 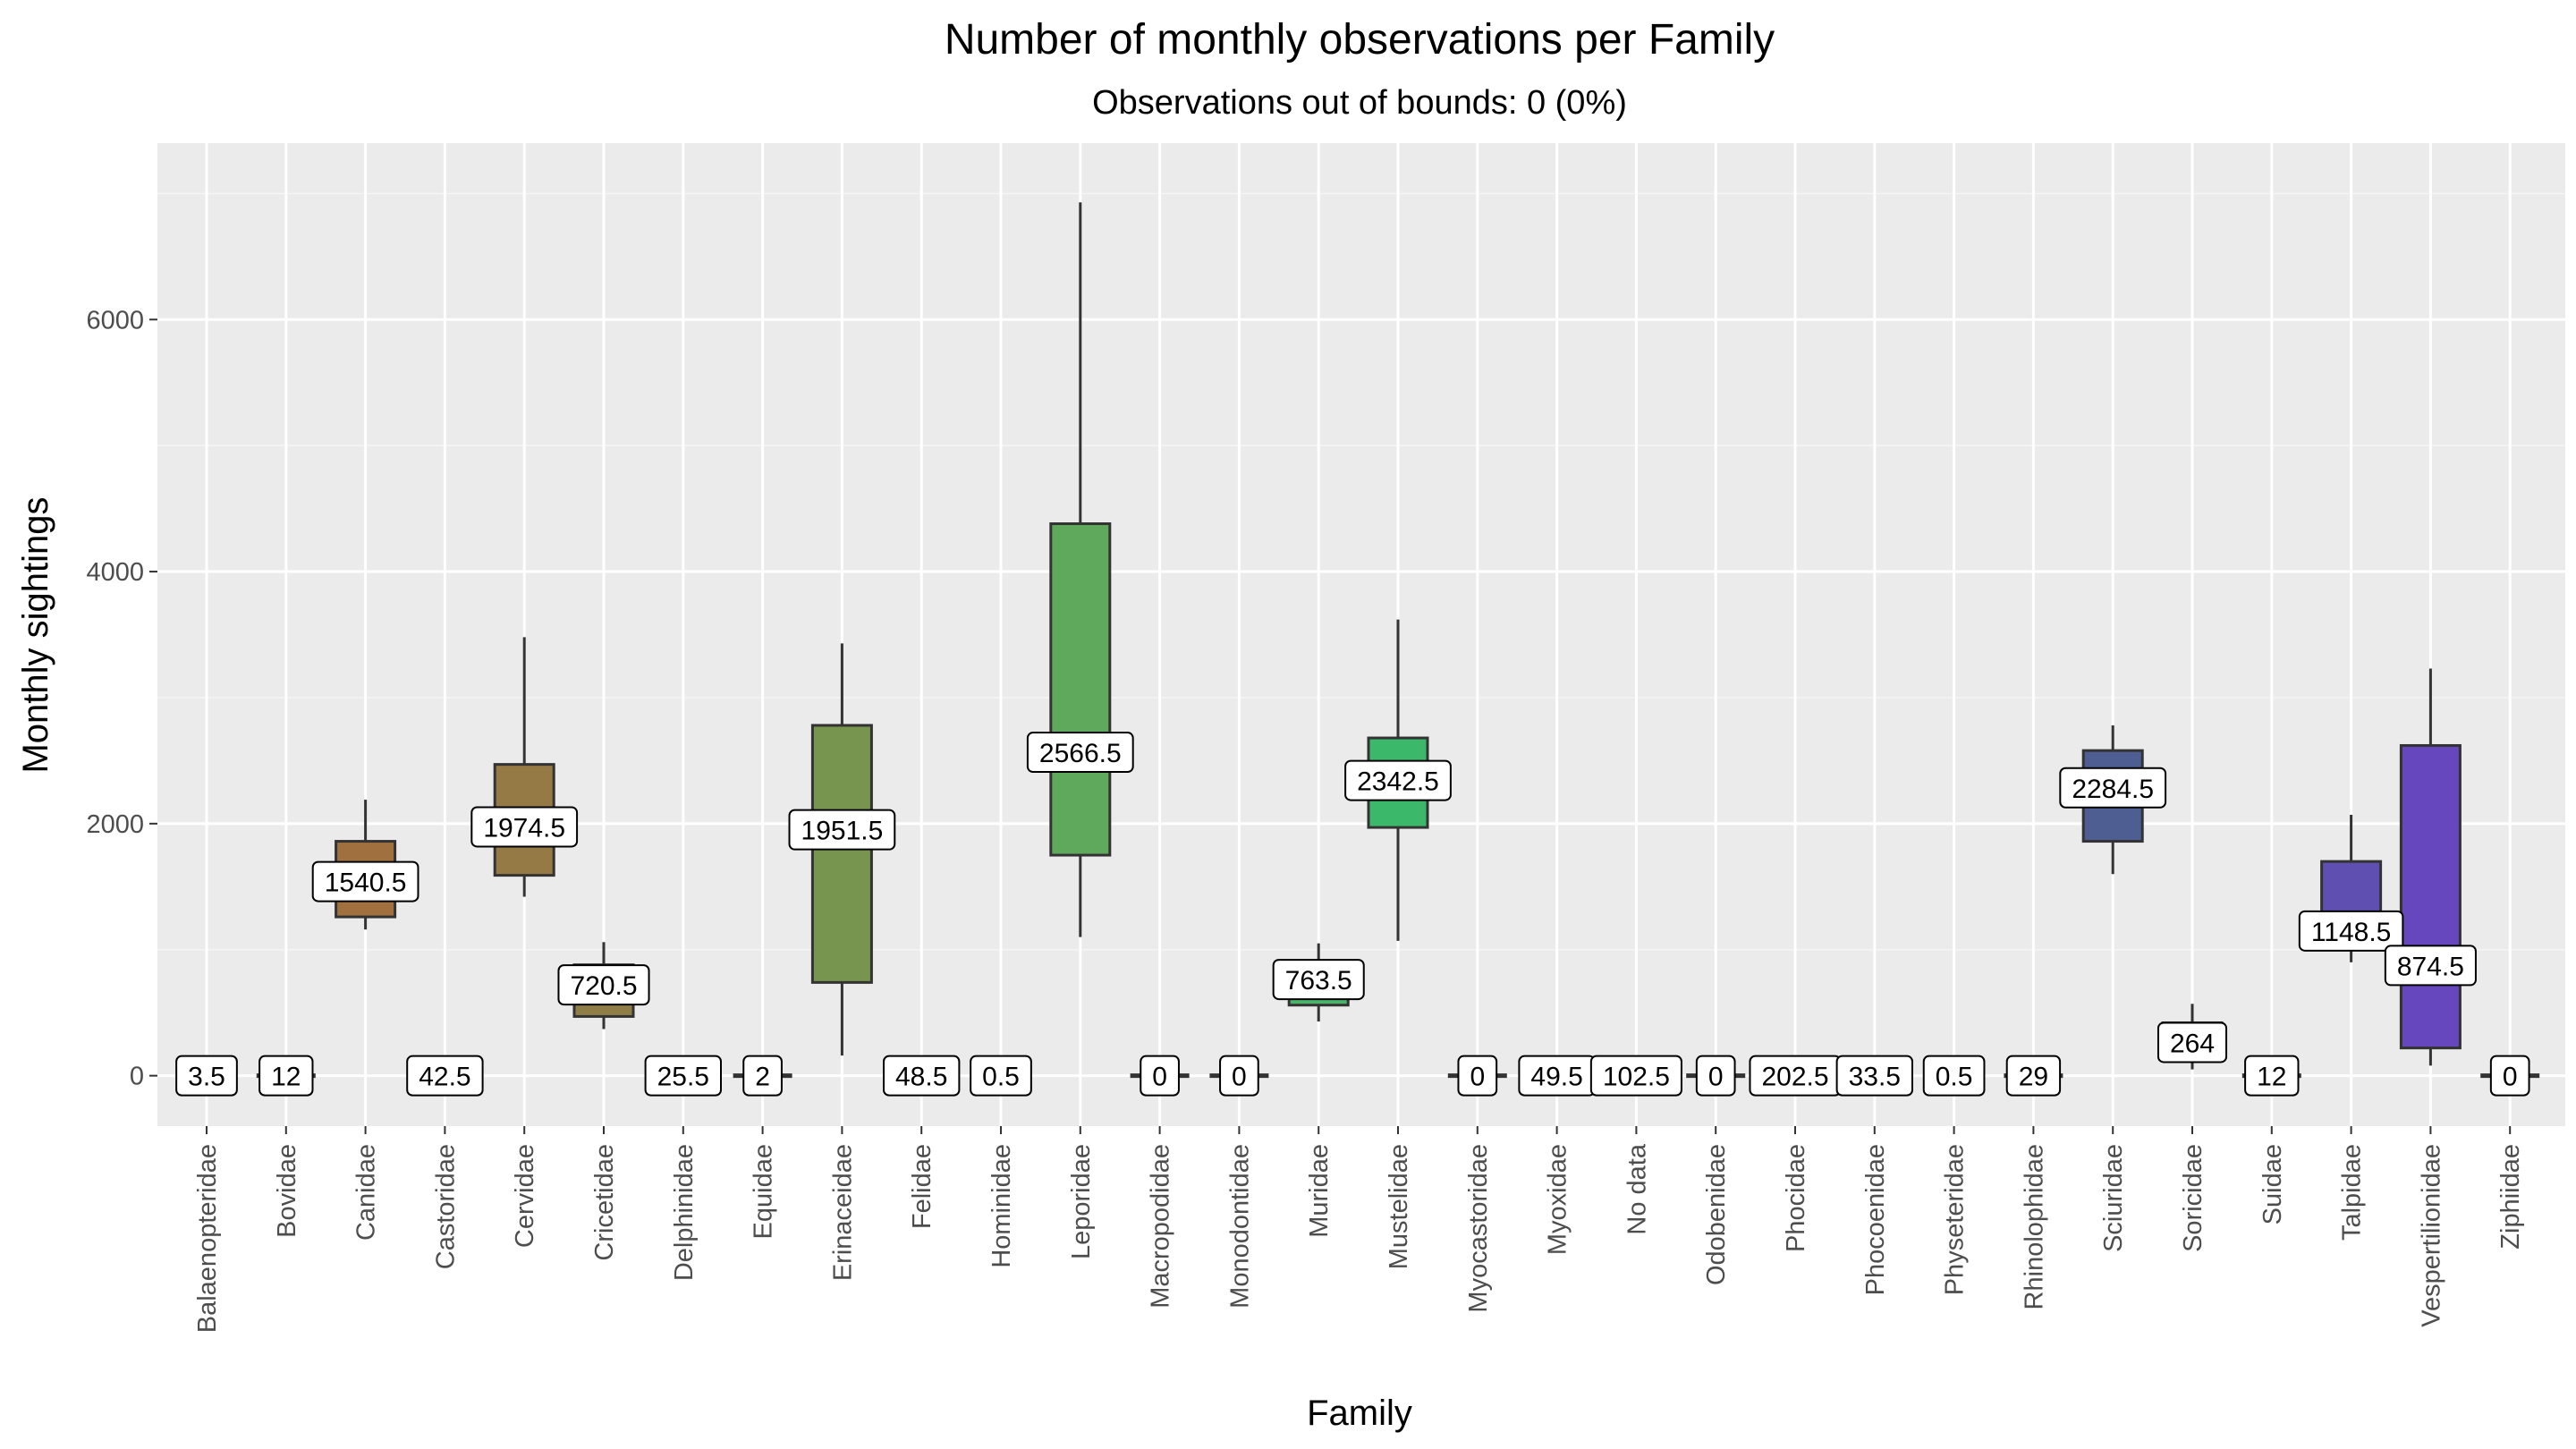 I want to click on median-label-text: 1974.5, so click(x=524, y=828).